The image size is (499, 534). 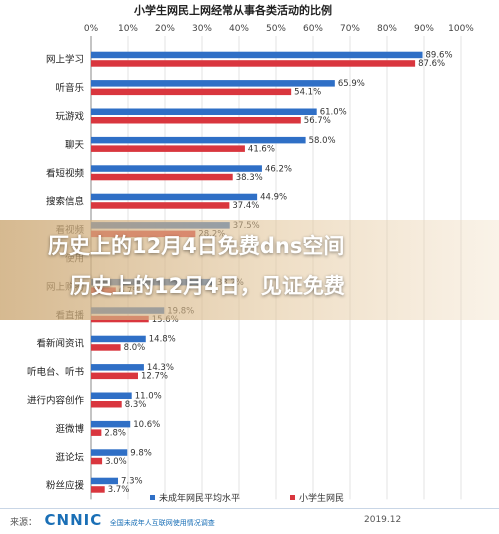 What do you see at coordinates (247, 498) in the screenshot?
I see `legend: 未成年网民平均水平 小学生网民` at bounding box center [247, 498].